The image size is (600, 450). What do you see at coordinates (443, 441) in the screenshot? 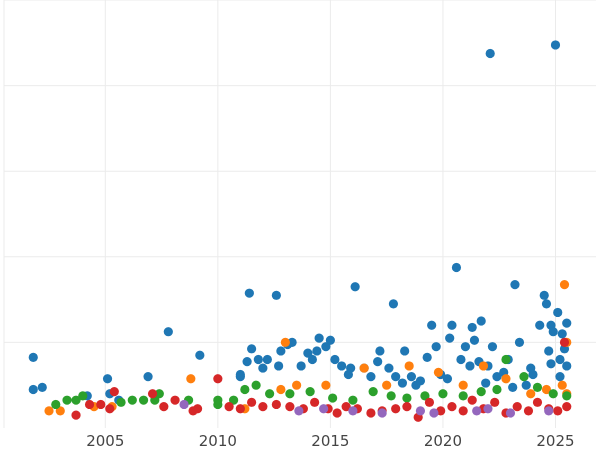
I see `x-tick-label: 2020` at bounding box center [443, 441].